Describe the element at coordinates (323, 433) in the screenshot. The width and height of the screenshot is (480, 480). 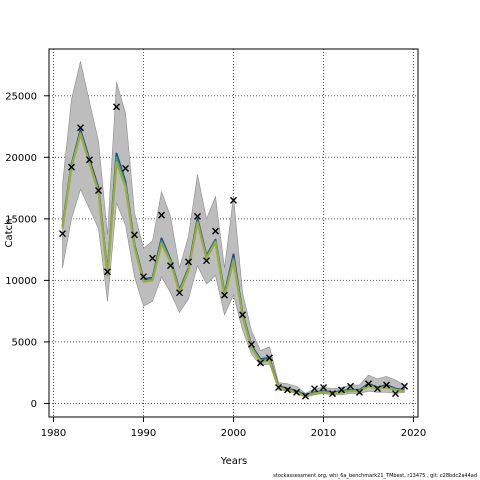
I see `x-tick-label: 2010` at that location.